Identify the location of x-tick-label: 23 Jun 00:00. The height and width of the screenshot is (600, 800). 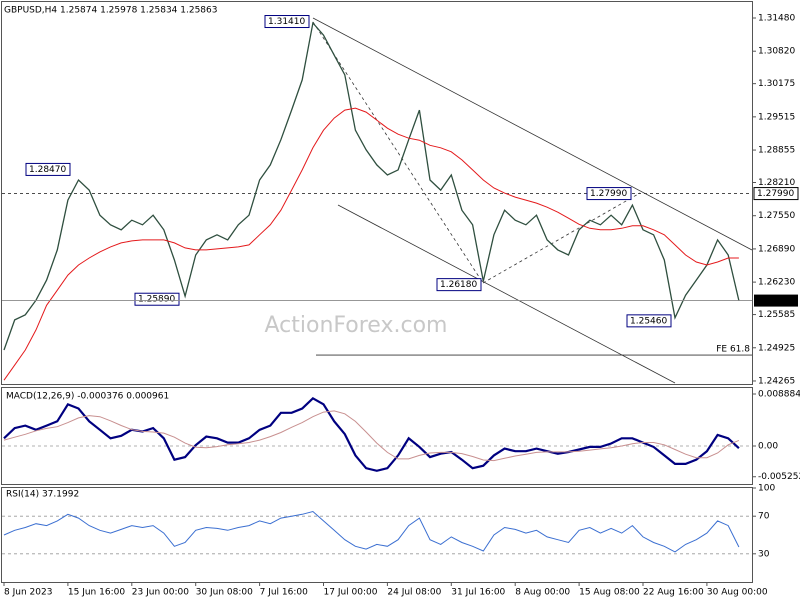
(160, 593).